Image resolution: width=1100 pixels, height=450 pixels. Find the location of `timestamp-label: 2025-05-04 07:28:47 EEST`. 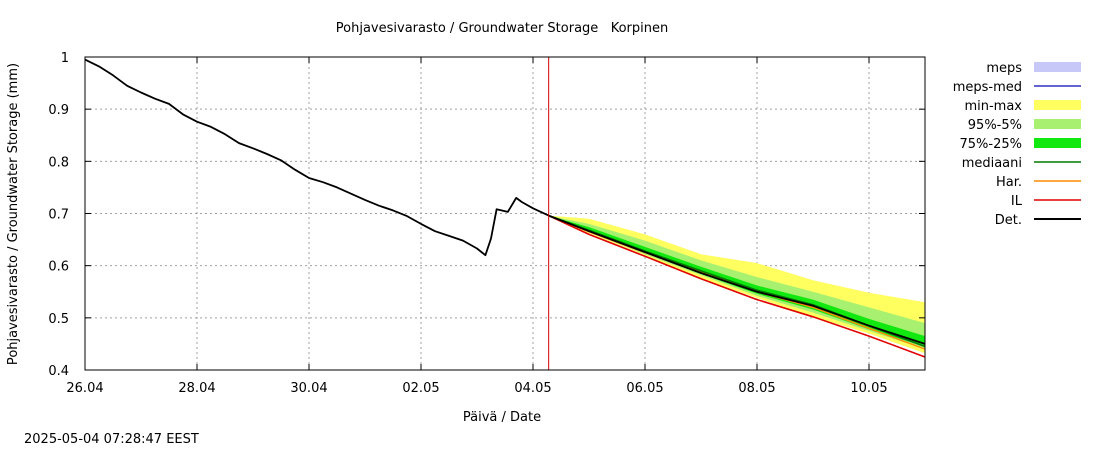

timestamp-label: 2025-05-04 07:28:47 EEST is located at coordinates (111, 439).